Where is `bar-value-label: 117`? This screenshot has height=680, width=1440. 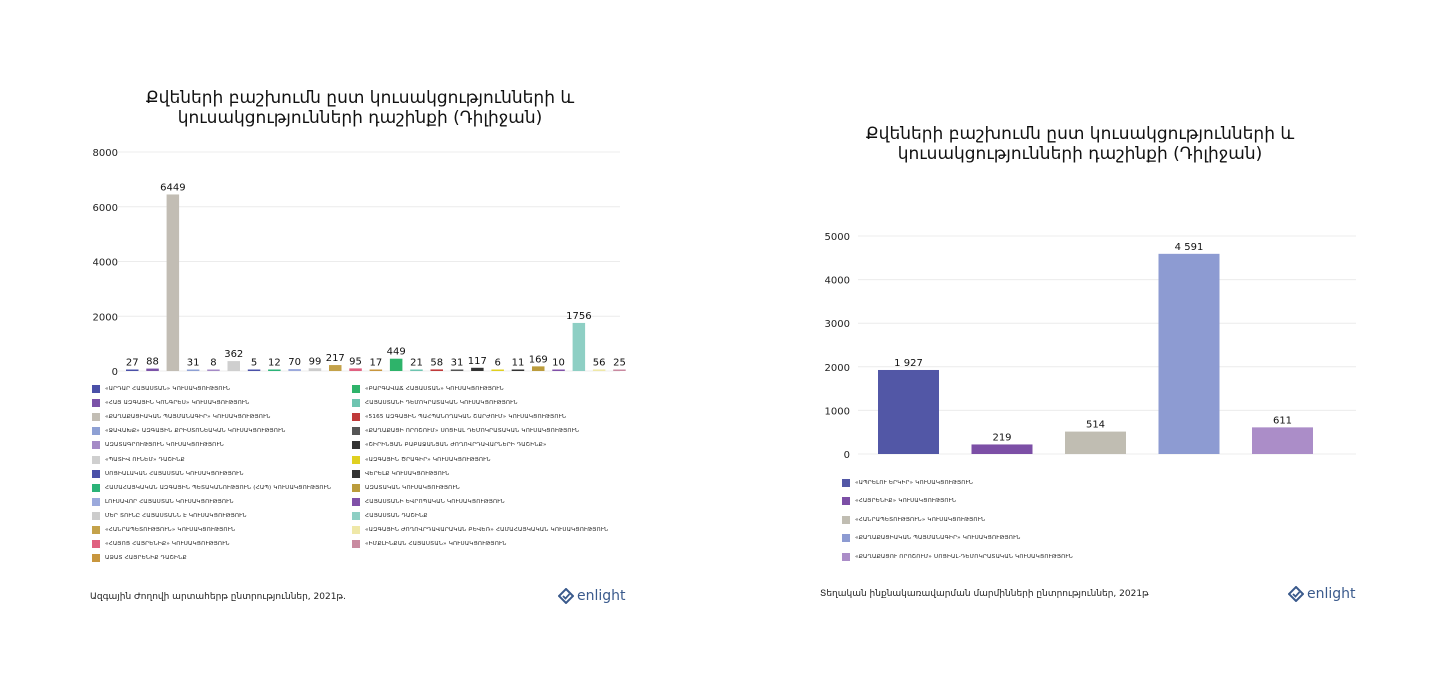
bar-value-label: 117 is located at coordinates (477, 361).